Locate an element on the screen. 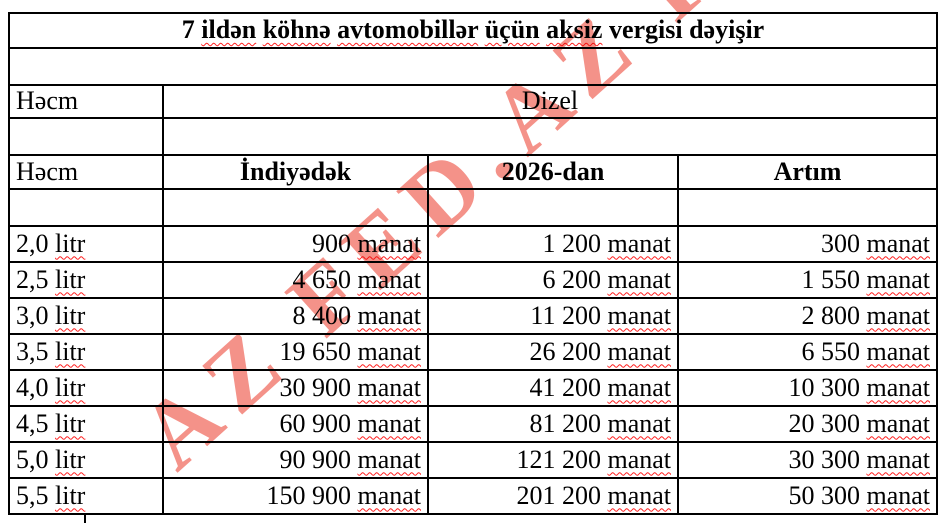 The image size is (941, 523). cell-amount: 19 650 manat is located at coordinates (295, 352).